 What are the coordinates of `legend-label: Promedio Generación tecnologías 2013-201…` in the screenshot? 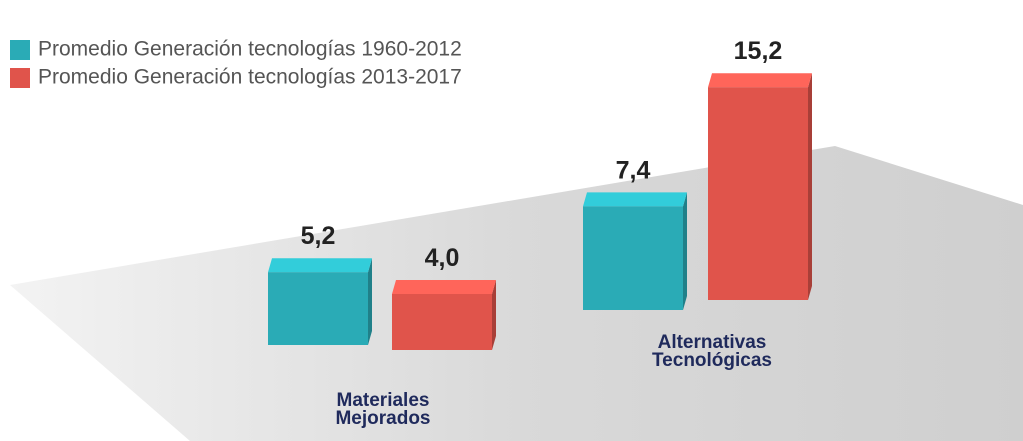 It's located at (250, 77).